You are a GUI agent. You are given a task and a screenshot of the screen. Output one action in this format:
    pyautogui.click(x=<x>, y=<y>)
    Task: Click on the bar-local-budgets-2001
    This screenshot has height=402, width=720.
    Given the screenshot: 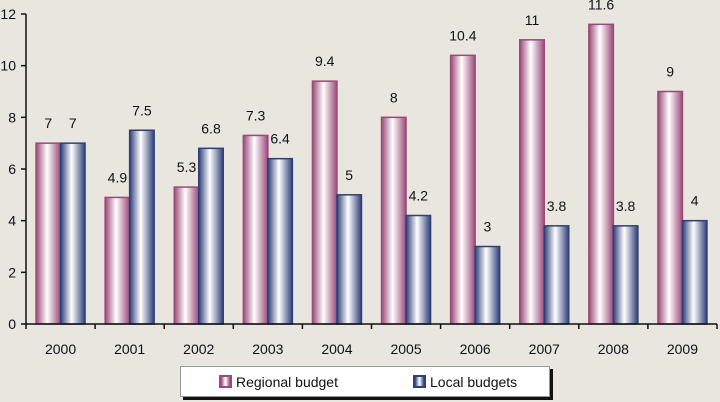 What is the action you would take?
    pyautogui.click(x=141, y=227)
    